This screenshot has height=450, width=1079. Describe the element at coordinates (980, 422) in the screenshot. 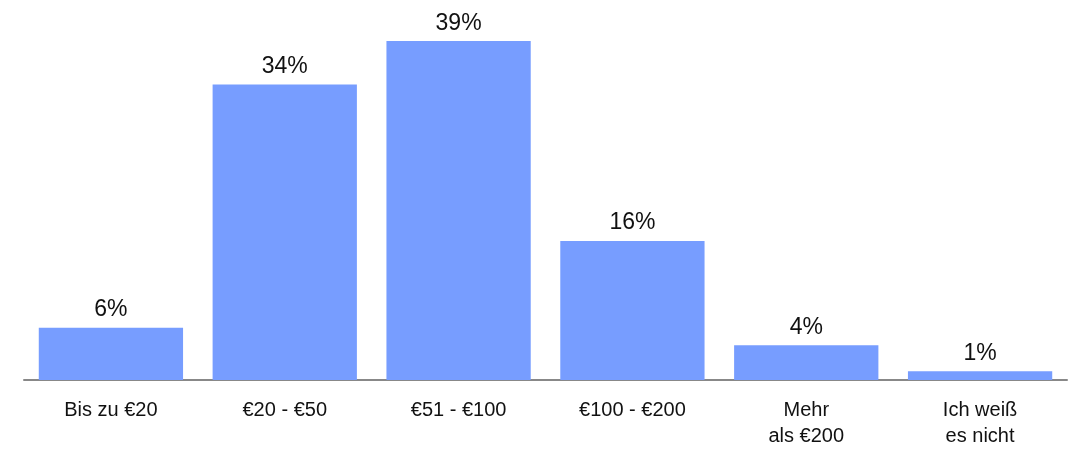

I see `x-tick-label: Ich weiß es nicht` at that location.